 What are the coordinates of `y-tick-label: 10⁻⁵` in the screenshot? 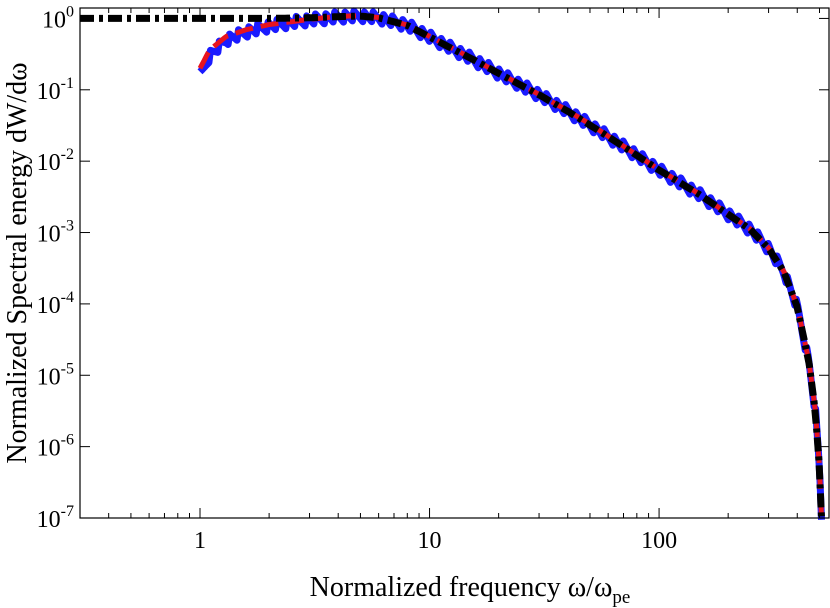 It's located at (55, 375).